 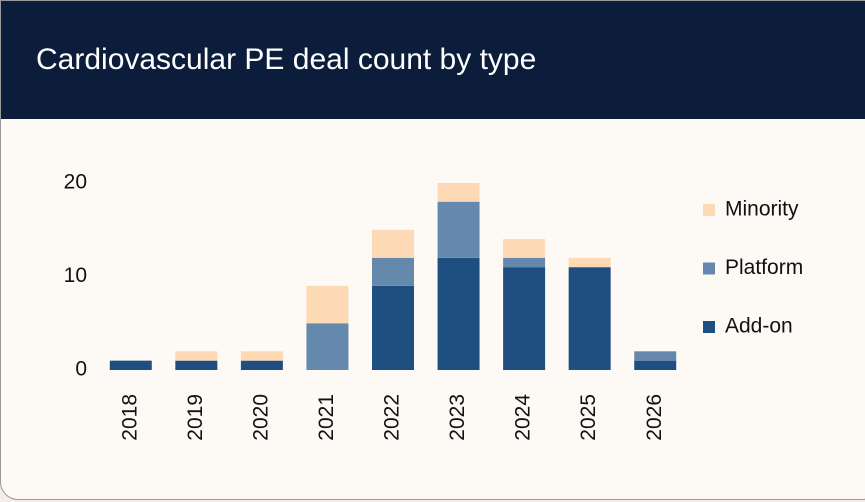 What do you see at coordinates (762, 209) in the screenshot?
I see `legend-label: Minority` at bounding box center [762, 209].